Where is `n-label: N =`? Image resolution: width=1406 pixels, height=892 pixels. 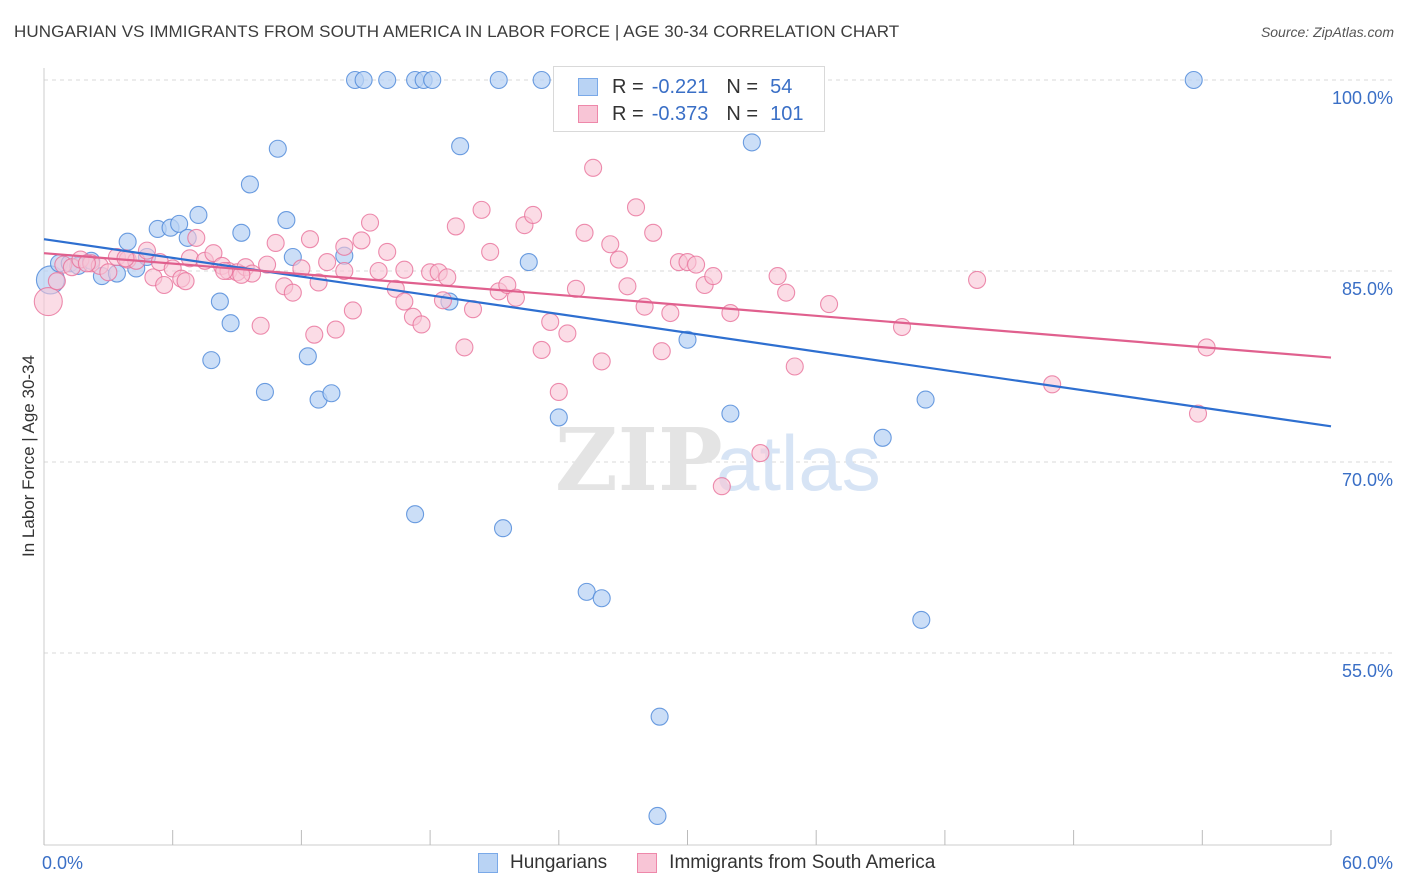 n-label: N = is located at coordinates (742, 86).